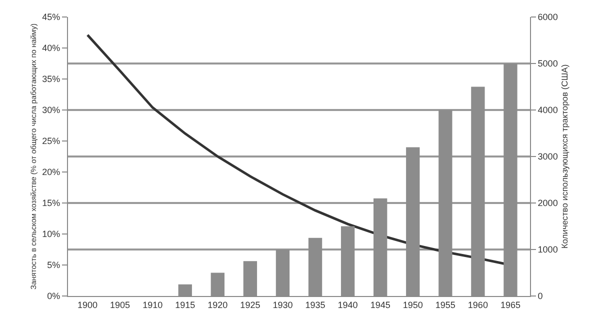 The width and height of the screenshot is (600, 322). I want to click on x-tick-label: 1935, so click(315, 305).